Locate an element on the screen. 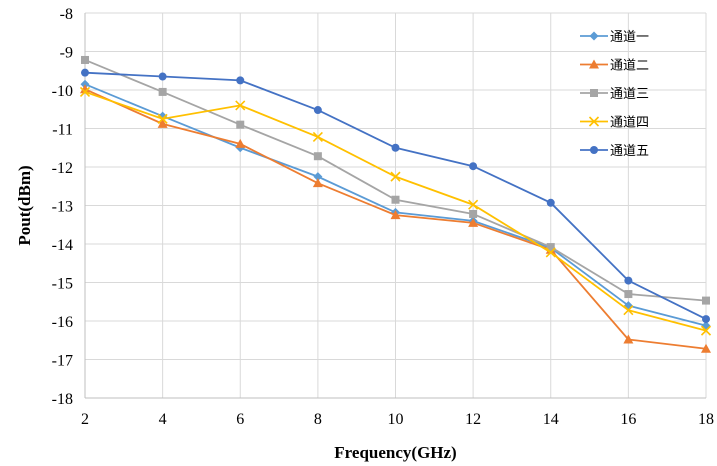 The image size is (717, 466). x-tick-label: 2 is located at coordinates (85, 419).